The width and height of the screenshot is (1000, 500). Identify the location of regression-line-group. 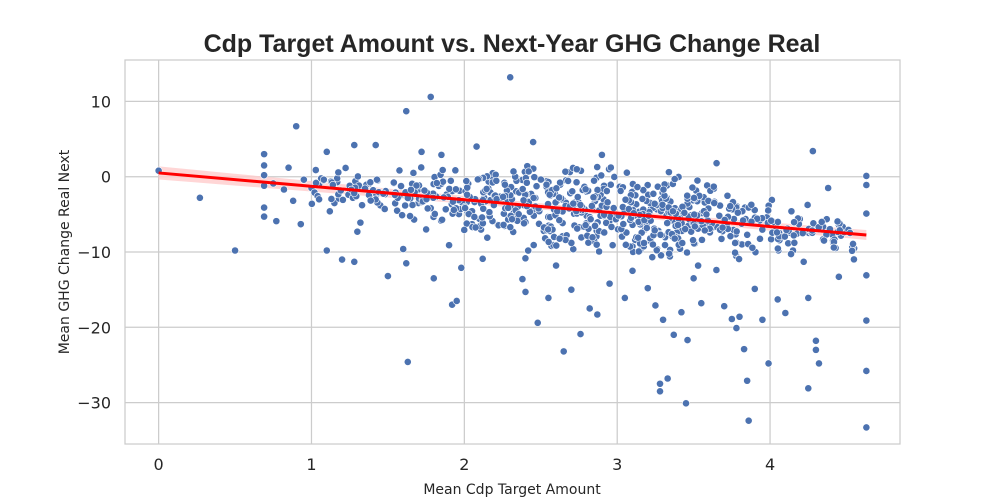
(512, 204).